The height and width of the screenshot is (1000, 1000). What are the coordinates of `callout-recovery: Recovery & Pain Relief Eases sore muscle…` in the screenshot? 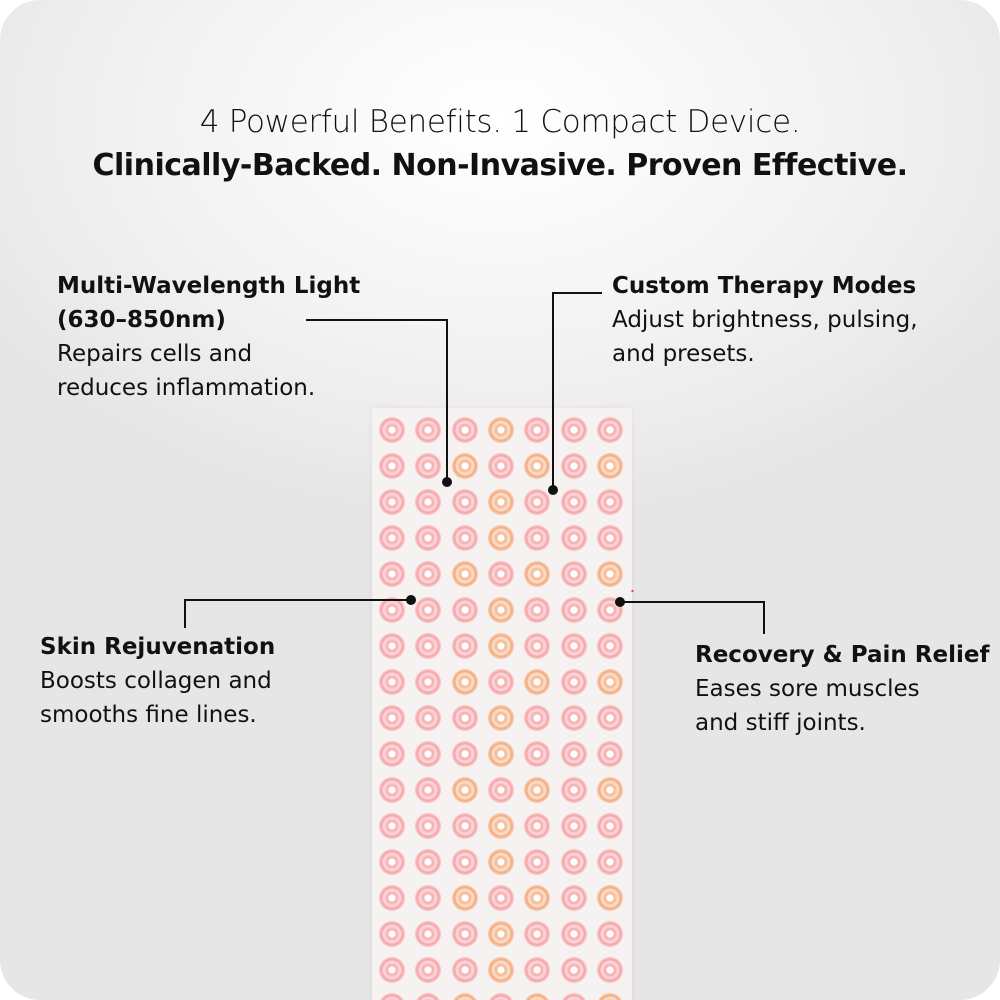 It's located at (842, 689).